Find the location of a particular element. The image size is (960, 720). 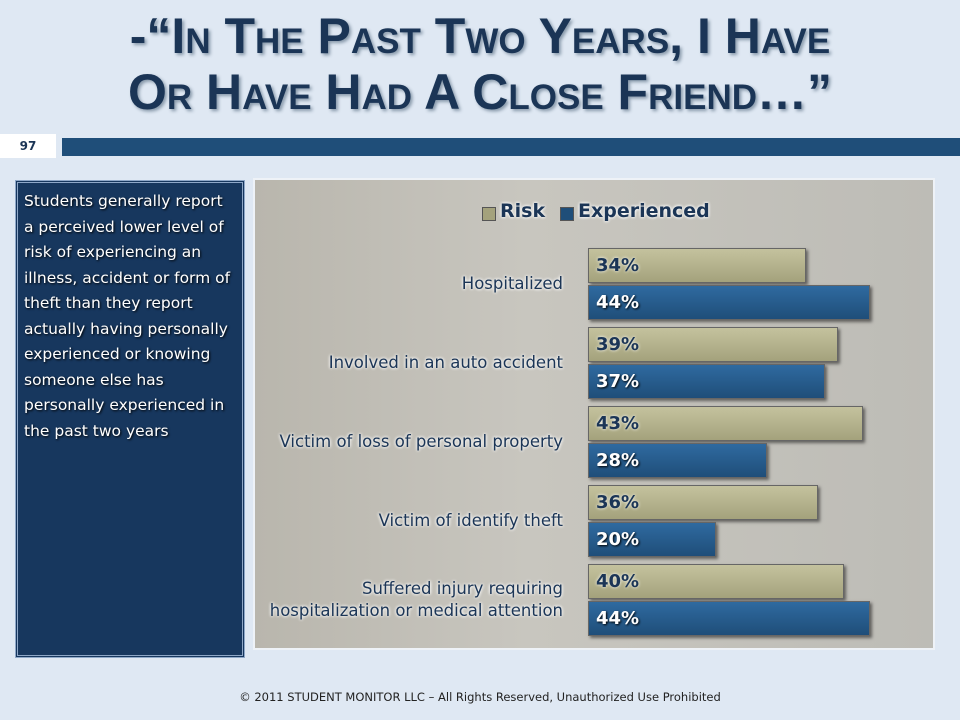

value-label: 43% is located at coordinates (618, 423).